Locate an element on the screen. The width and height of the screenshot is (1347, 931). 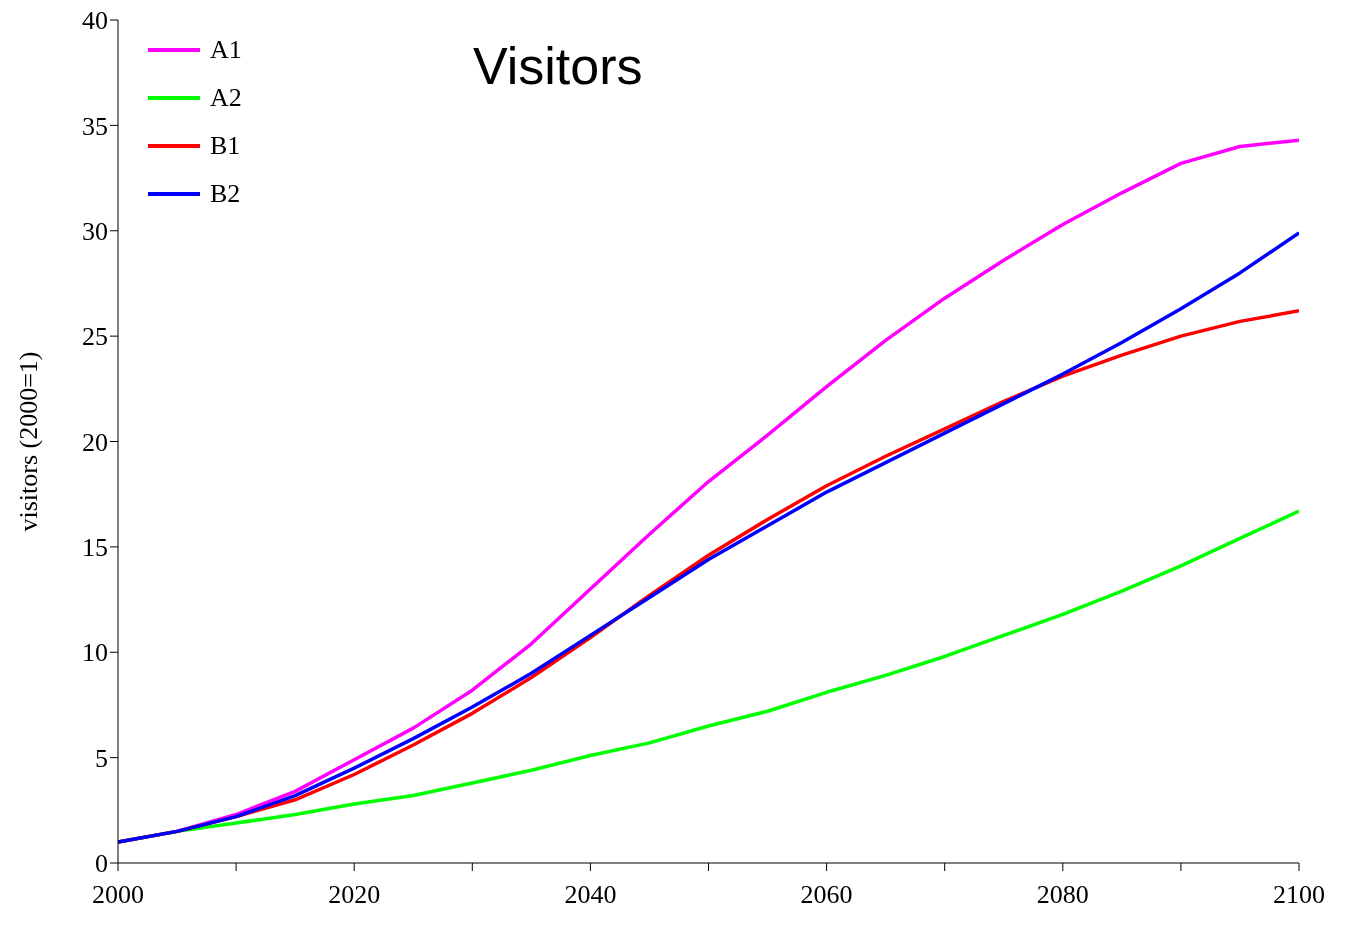
y-tick-label: 5 is located at coordinates (101, 758).